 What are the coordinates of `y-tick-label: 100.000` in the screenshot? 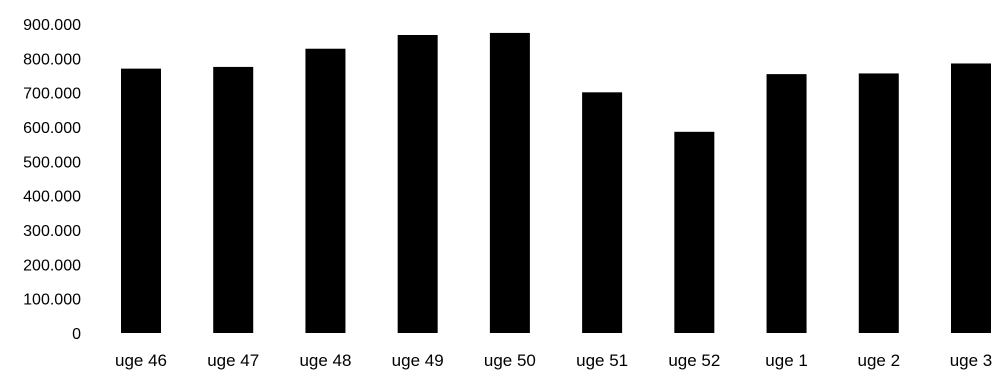 It's located at (52, 300).